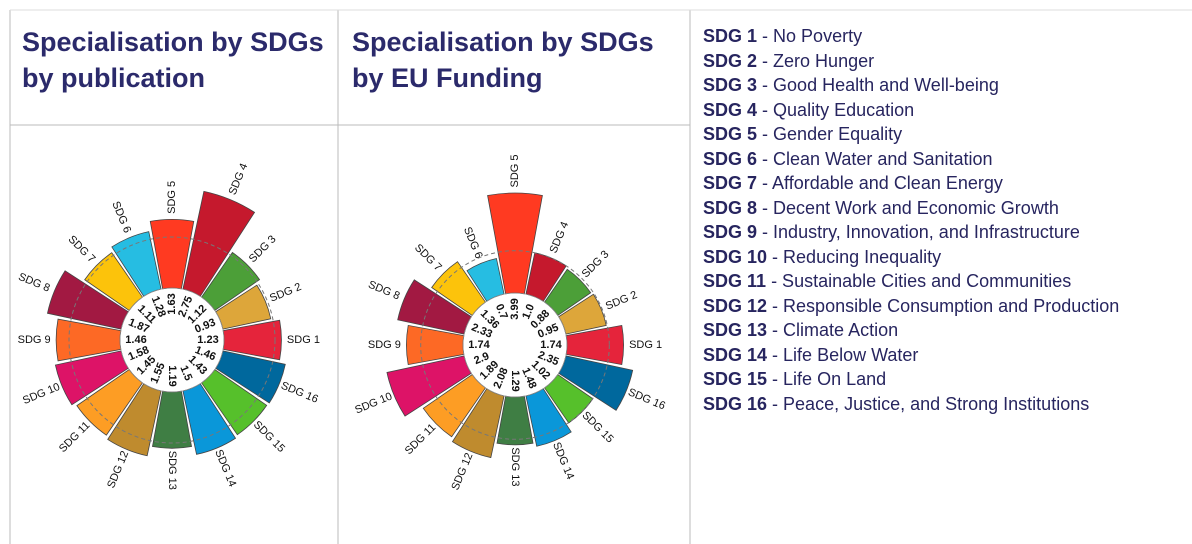  What do you see at coordinates (812, 36) in the screenshot?
I see `legend-name: - No Poverty` at bounding box center [812, 36].